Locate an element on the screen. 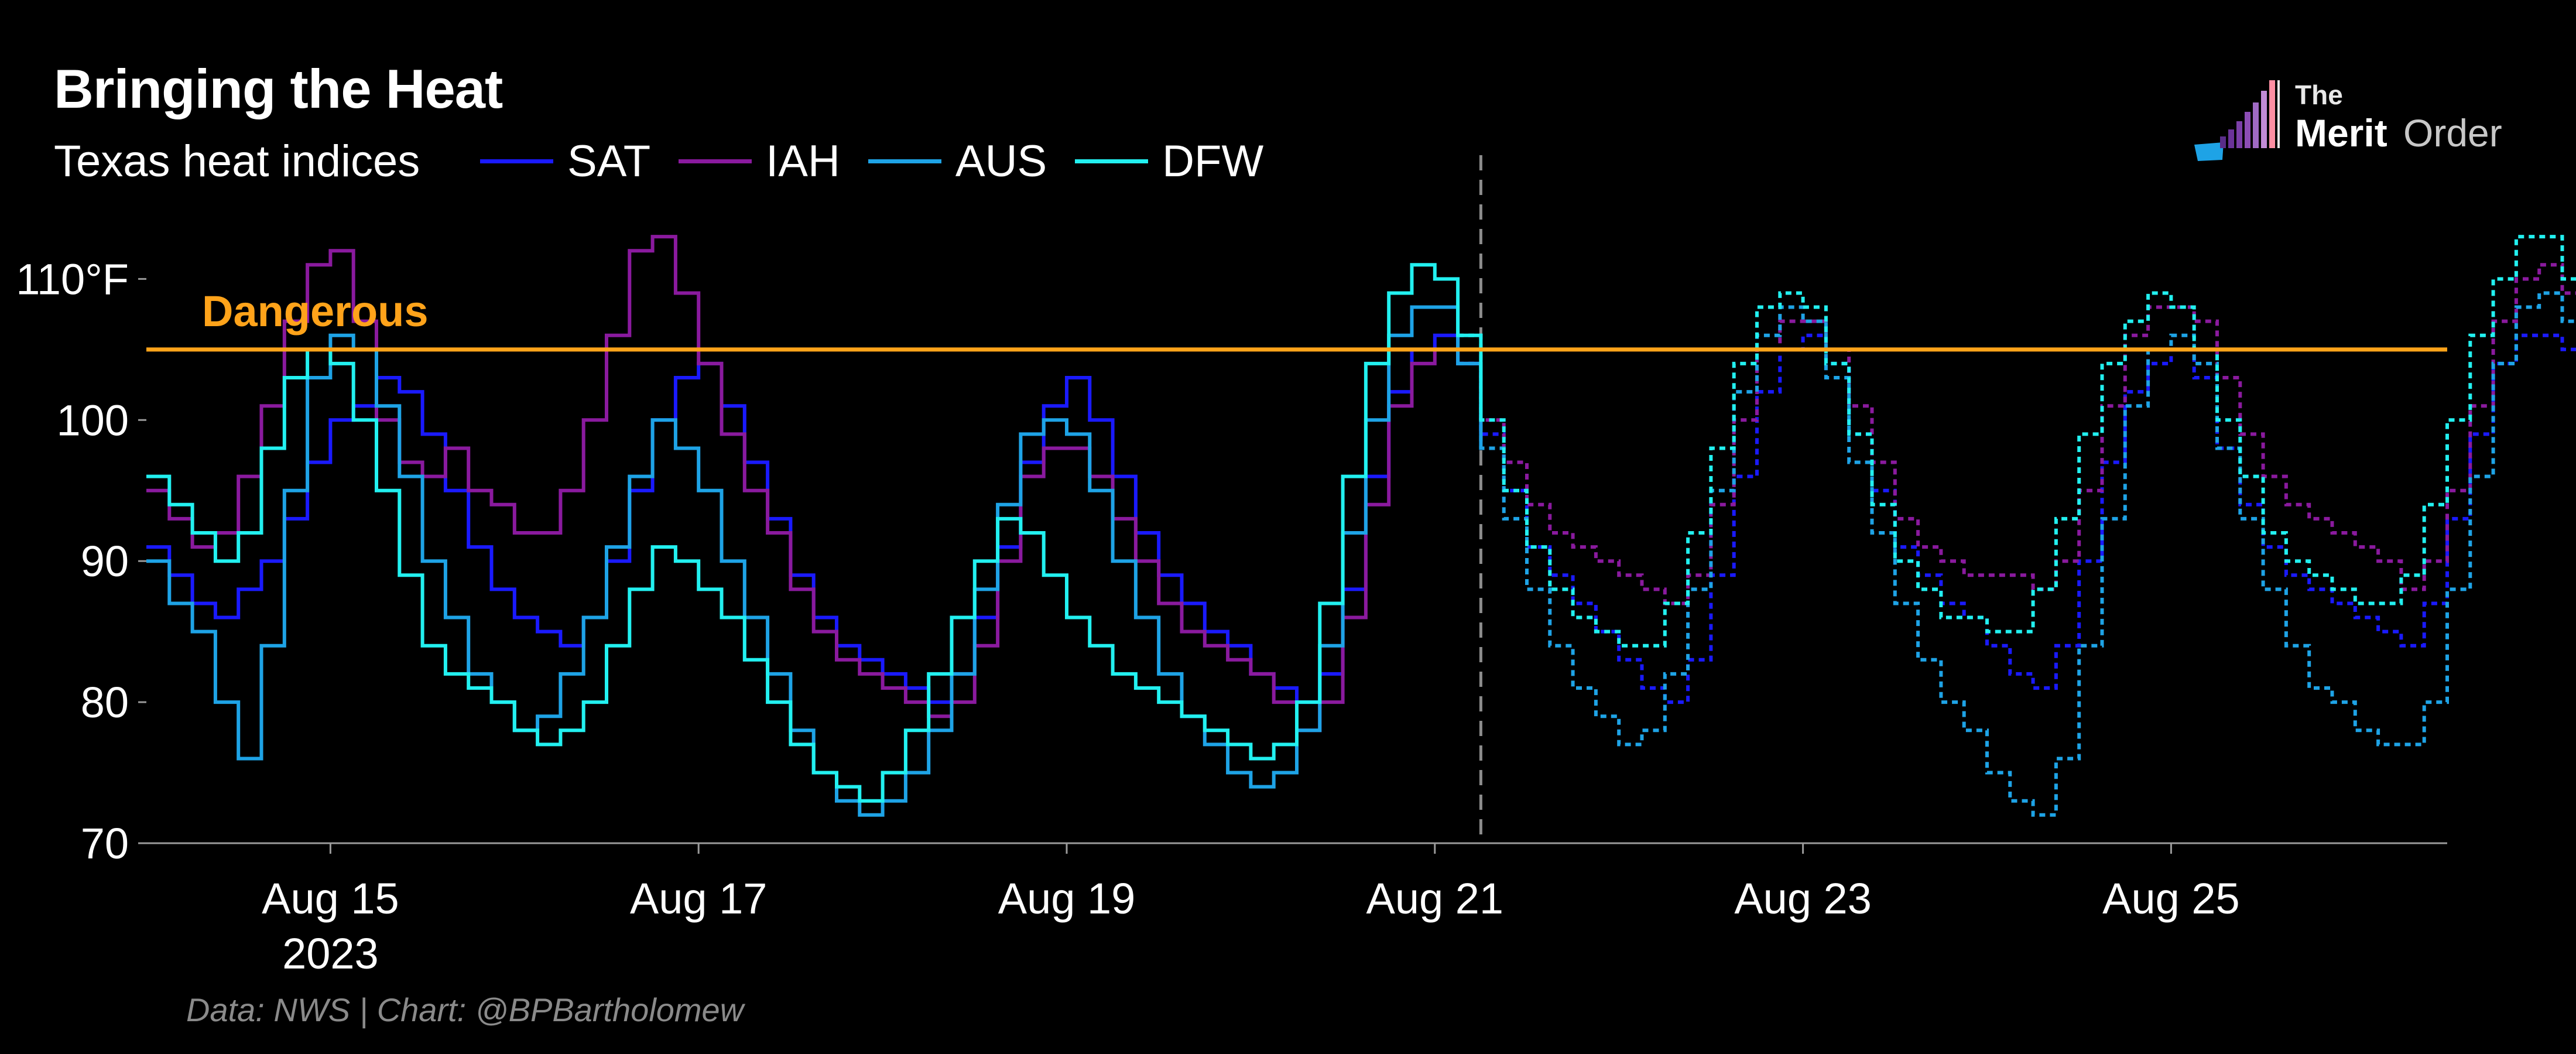 The image size is (2576, 1054). x-tick-year-label: 2023 is located at coordinates (330, 953).